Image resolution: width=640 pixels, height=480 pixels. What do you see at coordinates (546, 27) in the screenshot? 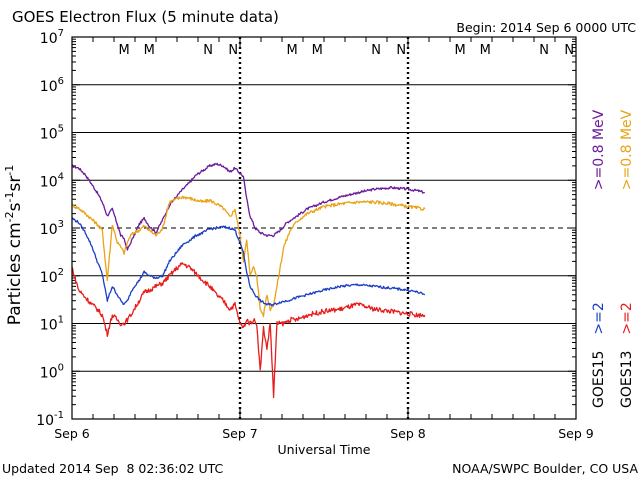
I see `begin-label: Begin: 2014 Sep 6 0000 UTC` at bounding box center [546, 27].